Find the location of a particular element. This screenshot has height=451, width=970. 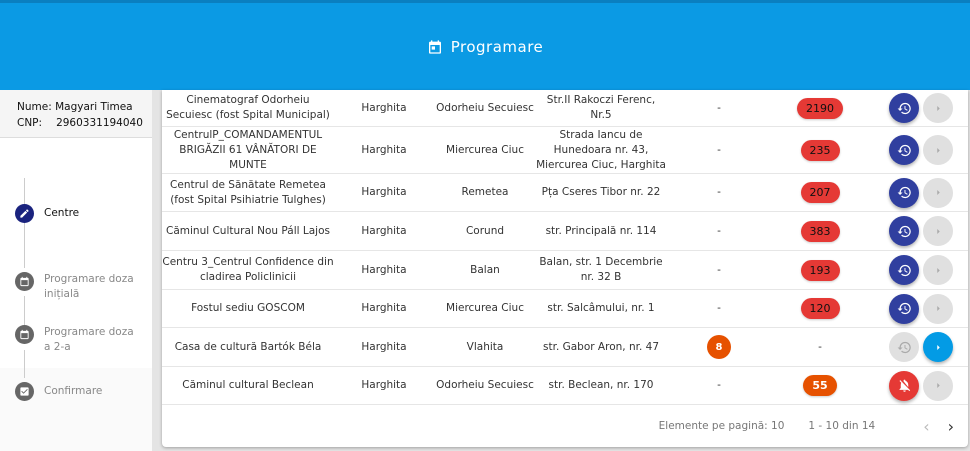

address: str. Beclean, nr. 170 is located at coordinates (601, 385).